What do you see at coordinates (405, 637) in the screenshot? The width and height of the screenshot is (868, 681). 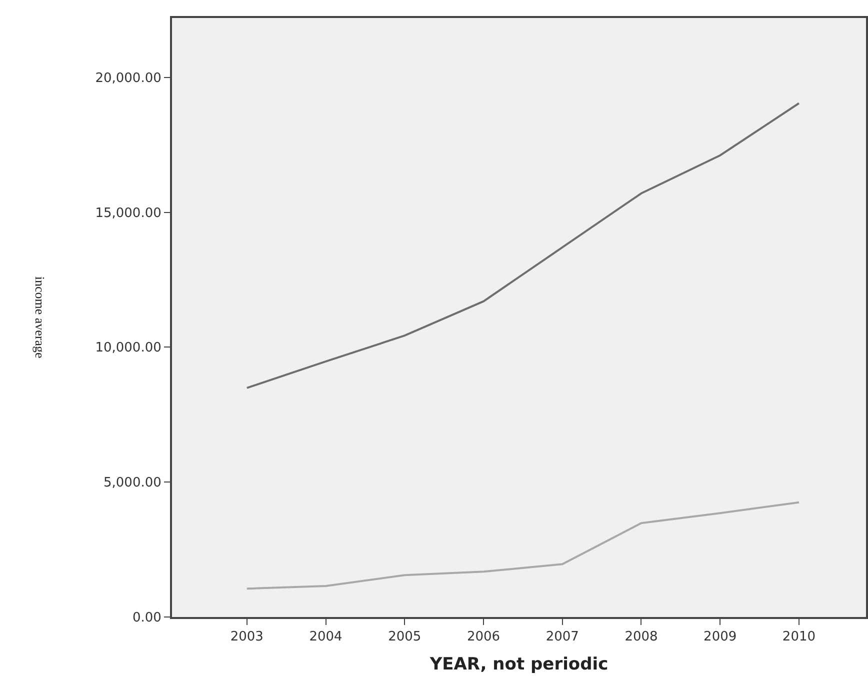 I see `x-tick-label: 2005` at bounding box center [405, 637].